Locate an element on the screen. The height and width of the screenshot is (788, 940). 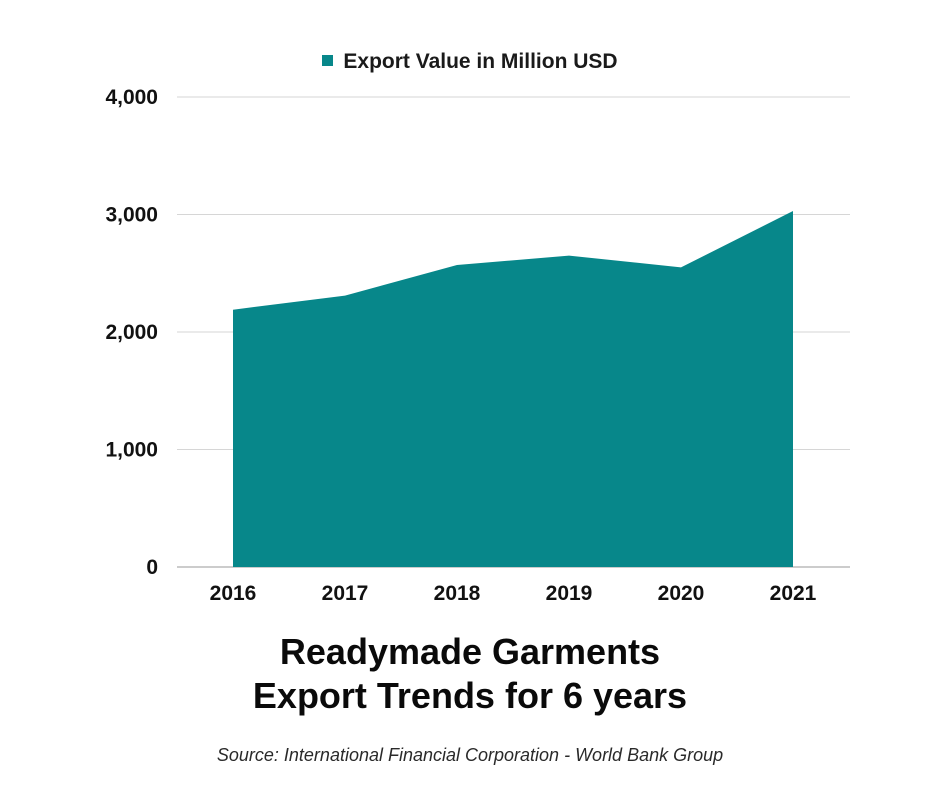
legend-label: Export Value in Million USD is located at coordinates (480, 61).